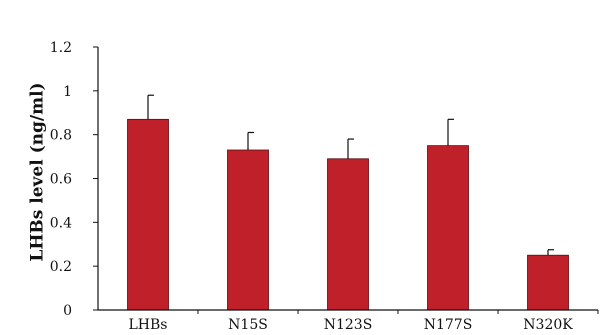 The width and height of the screenshot is (606, 335). What do you see at coordinates (67, 92) in the screenshot?
I see `y-tick-label: 1` at bounding box center [67, 92].